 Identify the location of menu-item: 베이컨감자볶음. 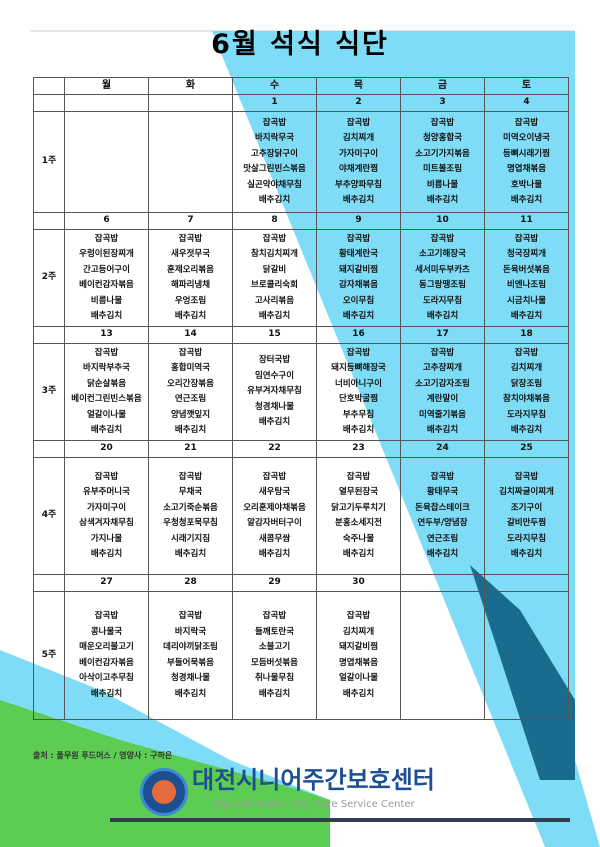
(106, 662).